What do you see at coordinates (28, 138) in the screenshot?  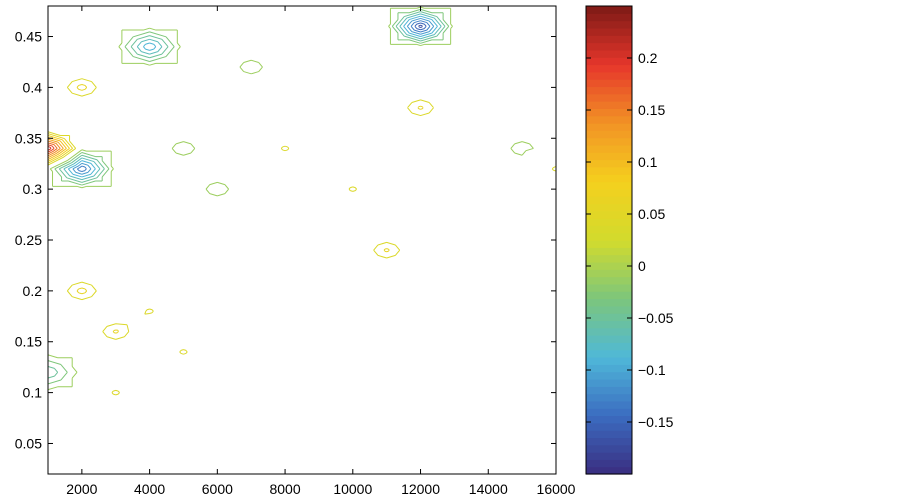 I see `y-tick-label: 0.35` at bounding box center [28, 138].